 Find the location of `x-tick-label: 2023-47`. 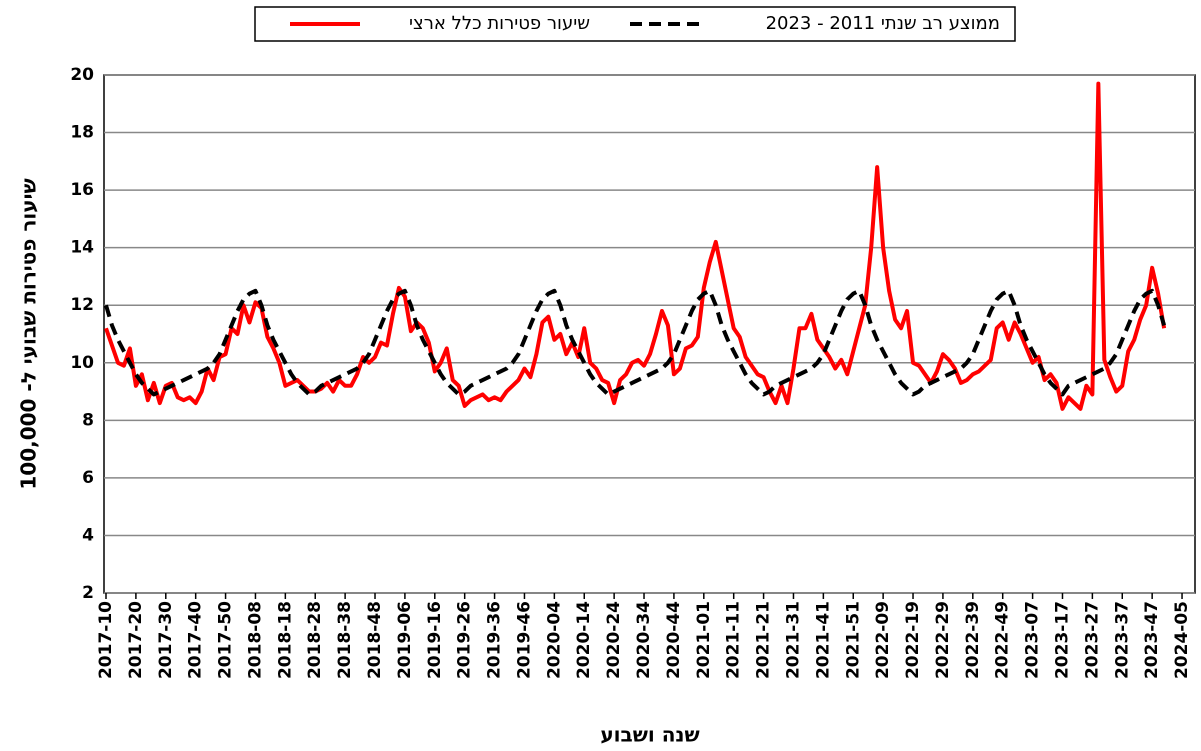

x-tick-label: 2023-47 is located at coordinates (1152, 640).